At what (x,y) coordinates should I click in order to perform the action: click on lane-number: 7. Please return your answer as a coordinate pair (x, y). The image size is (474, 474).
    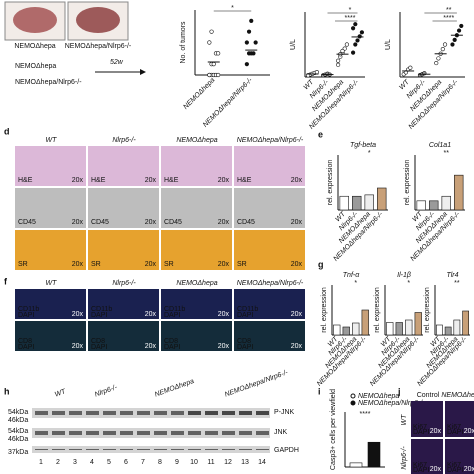
    Looking at the image, I should click on (143, 462).